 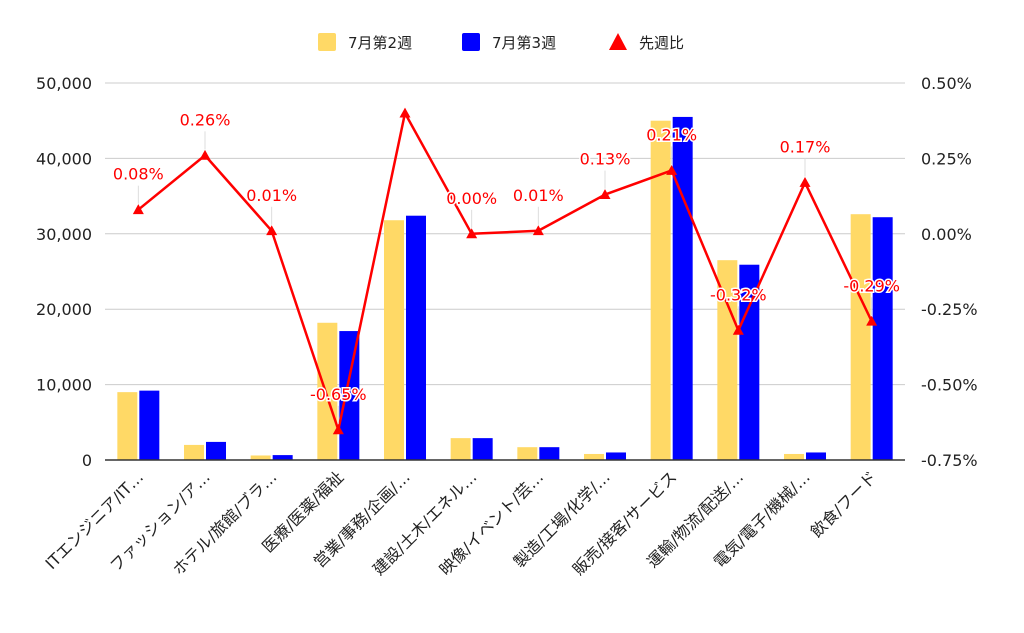 I want to click on ratio-data-label: -0.32%, so click(x=738, y=294).